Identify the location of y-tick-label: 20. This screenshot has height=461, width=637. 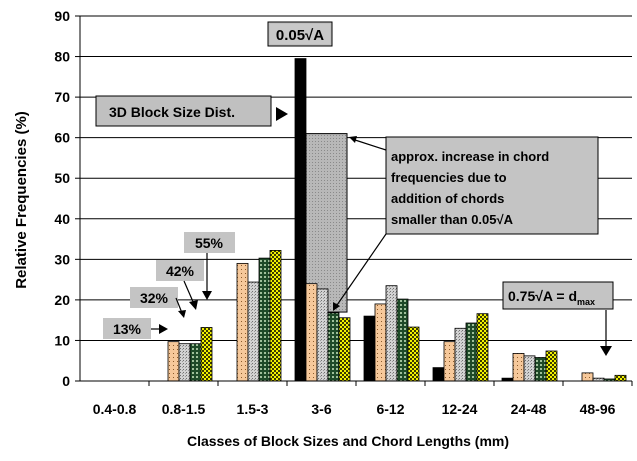
(62, 300).